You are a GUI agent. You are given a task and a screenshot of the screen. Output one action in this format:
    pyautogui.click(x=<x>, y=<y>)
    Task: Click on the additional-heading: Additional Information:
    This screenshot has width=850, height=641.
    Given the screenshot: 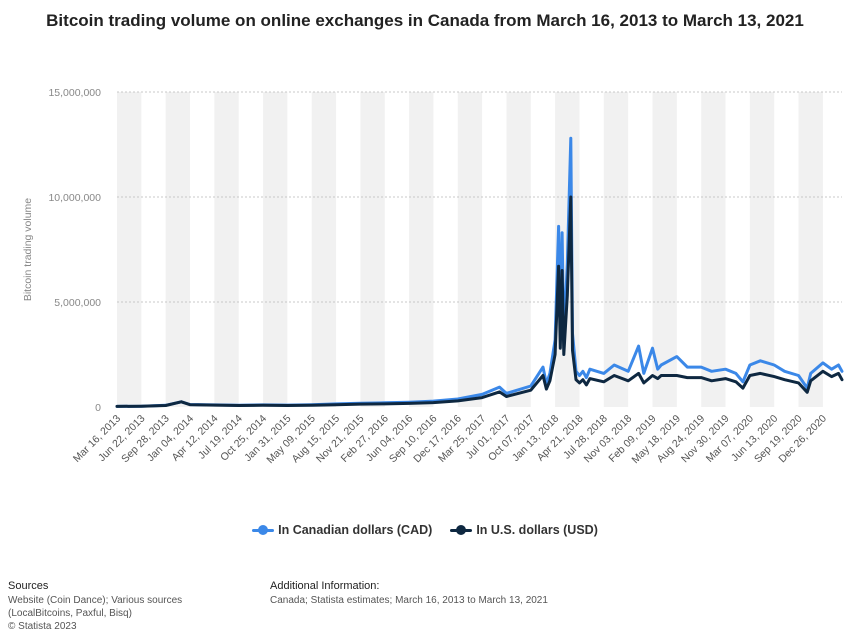 What is the action you would take?
    pyautogui.click(x=325, y=586)
    